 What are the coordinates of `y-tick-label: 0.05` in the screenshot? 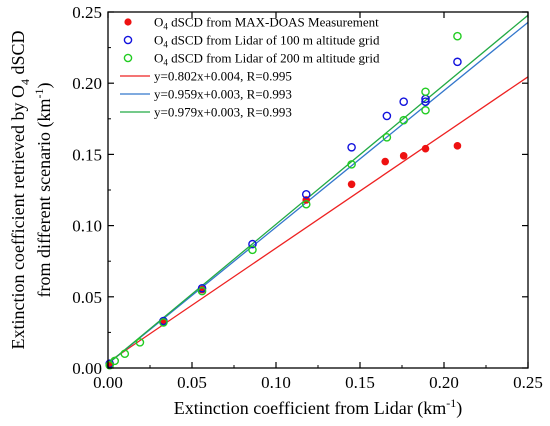 It's located at (87, 297).